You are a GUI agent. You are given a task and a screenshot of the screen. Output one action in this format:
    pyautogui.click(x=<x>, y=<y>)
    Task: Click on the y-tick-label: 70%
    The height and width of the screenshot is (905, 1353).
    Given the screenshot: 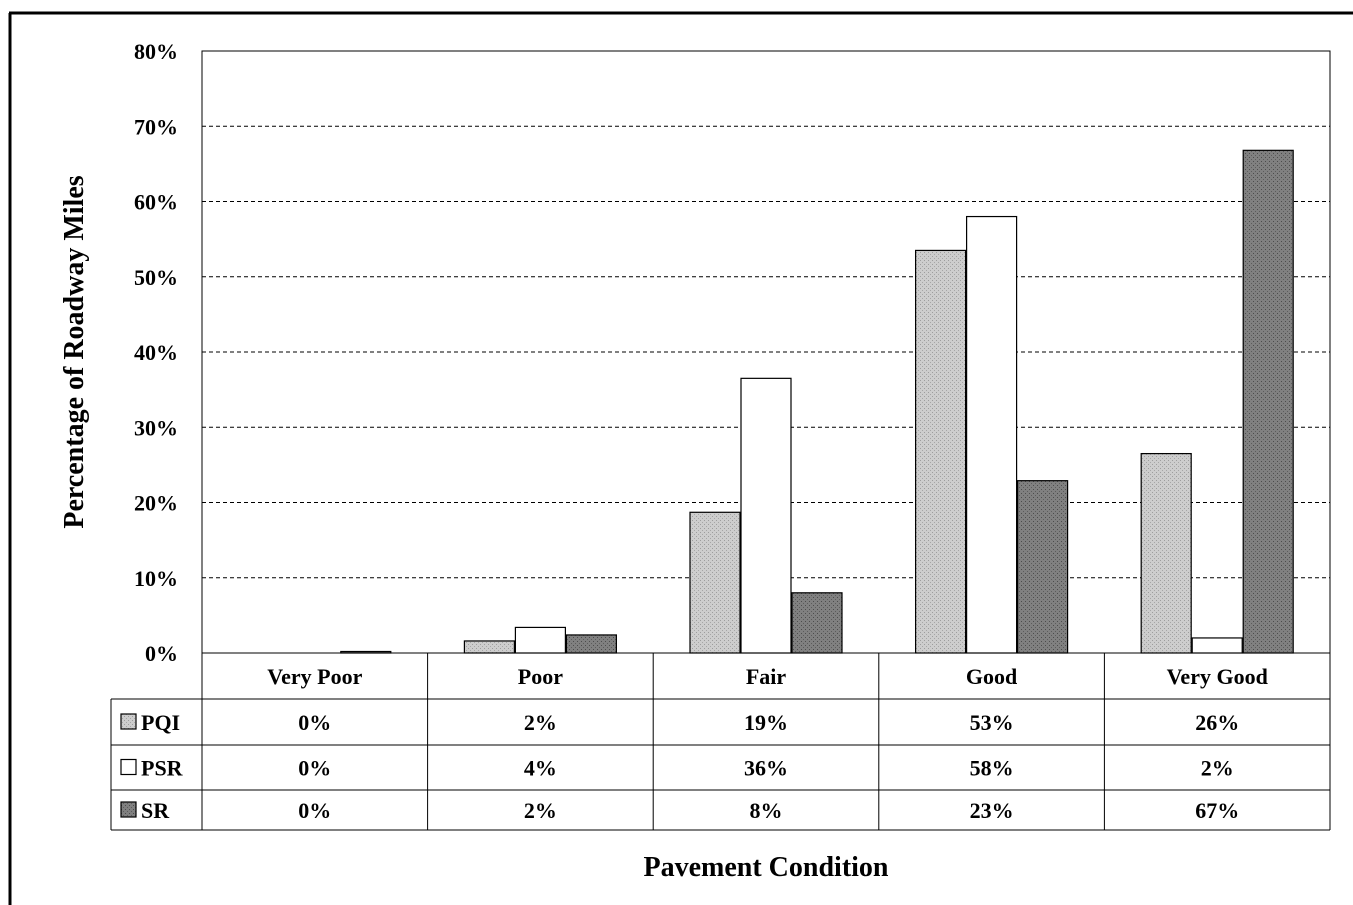 What is the action you would take?
    pyautogui.click(x=156, y=126)
    